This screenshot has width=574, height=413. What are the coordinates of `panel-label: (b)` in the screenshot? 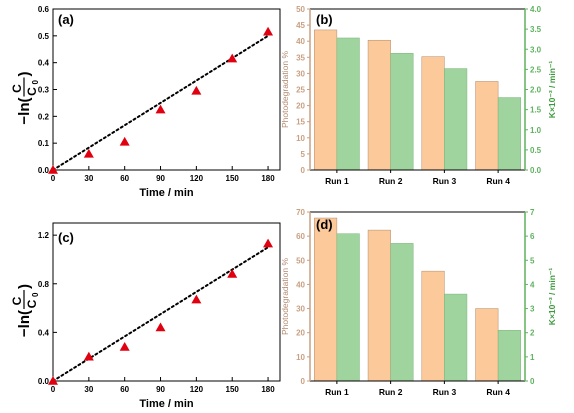 It's located at (324, 19).